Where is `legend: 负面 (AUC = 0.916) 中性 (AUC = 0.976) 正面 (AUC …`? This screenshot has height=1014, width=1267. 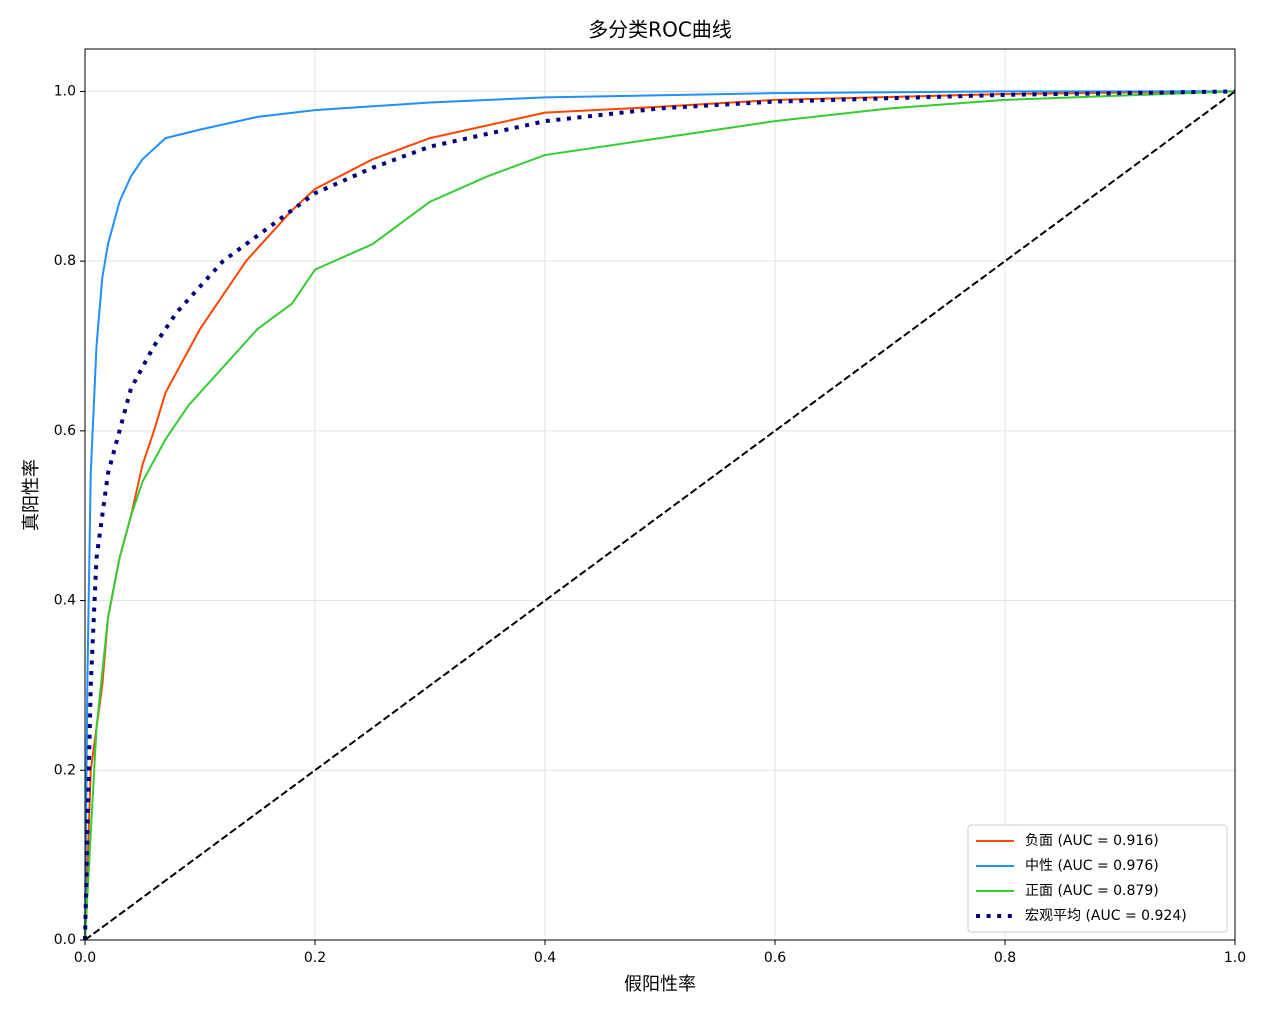
legend: 负面 (AUC = 0.916) 中性 (AUC = 0.976) 正面 (AUC … is located at coordinates (1097, 878).